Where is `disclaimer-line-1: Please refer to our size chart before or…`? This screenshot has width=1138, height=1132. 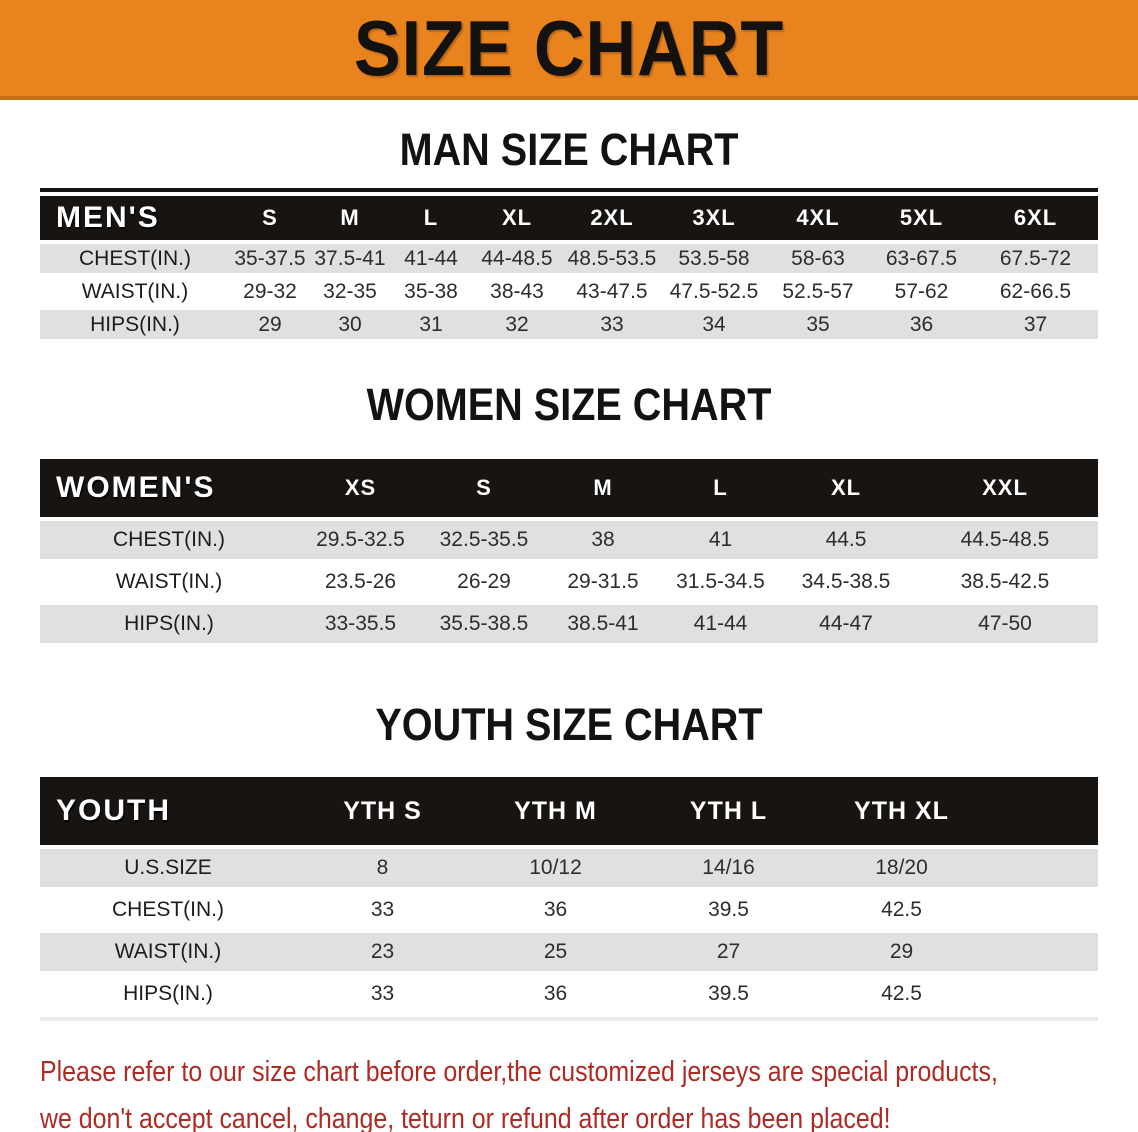
disclaimer-line-1: Please refer to our size chart before or… is located at coordinates (519, 1072).